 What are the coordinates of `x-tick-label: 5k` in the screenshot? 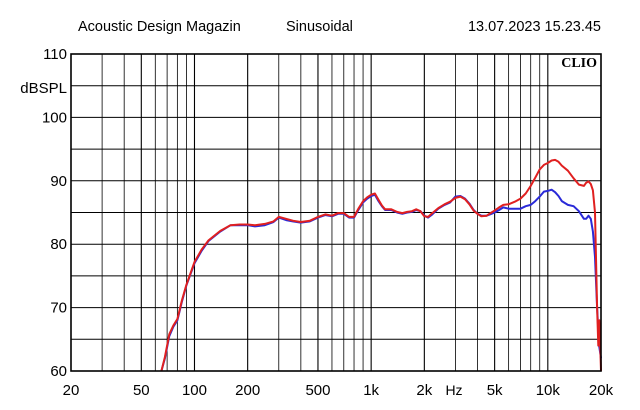 It's located at (495, 390).